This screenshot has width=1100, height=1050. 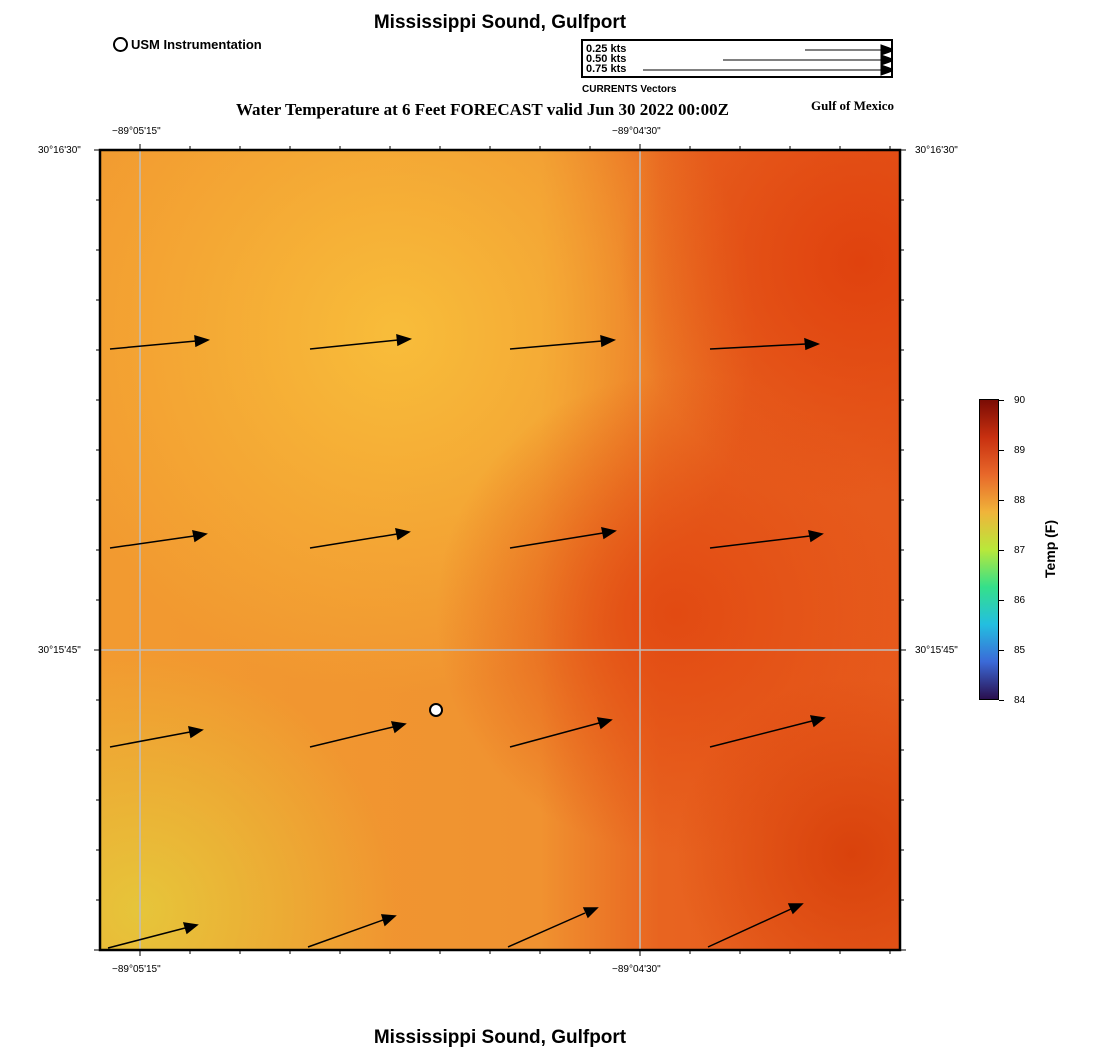 I want to click on colorbar-ticks: 90 89 88 87 86 85 84, so click(x=1019, y=552).